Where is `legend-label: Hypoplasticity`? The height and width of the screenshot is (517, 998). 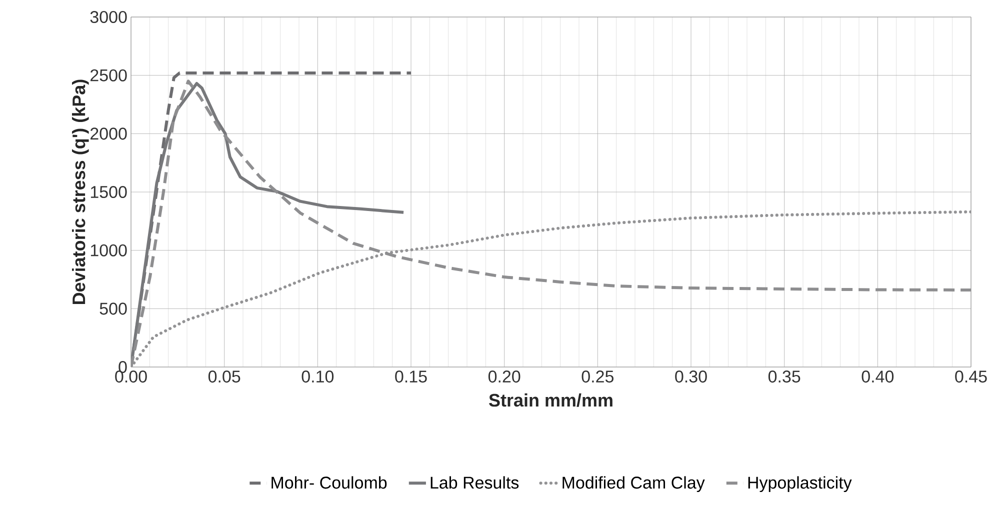
legend-label: Hypoplasticity is located at coordinates (800, 484).